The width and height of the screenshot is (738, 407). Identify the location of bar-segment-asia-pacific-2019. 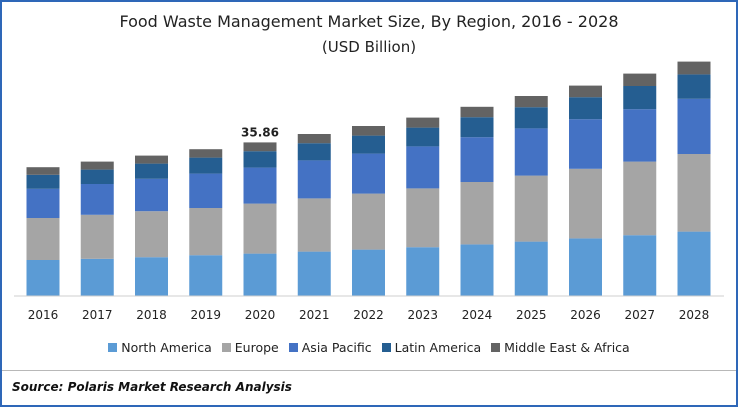
(206, 190).